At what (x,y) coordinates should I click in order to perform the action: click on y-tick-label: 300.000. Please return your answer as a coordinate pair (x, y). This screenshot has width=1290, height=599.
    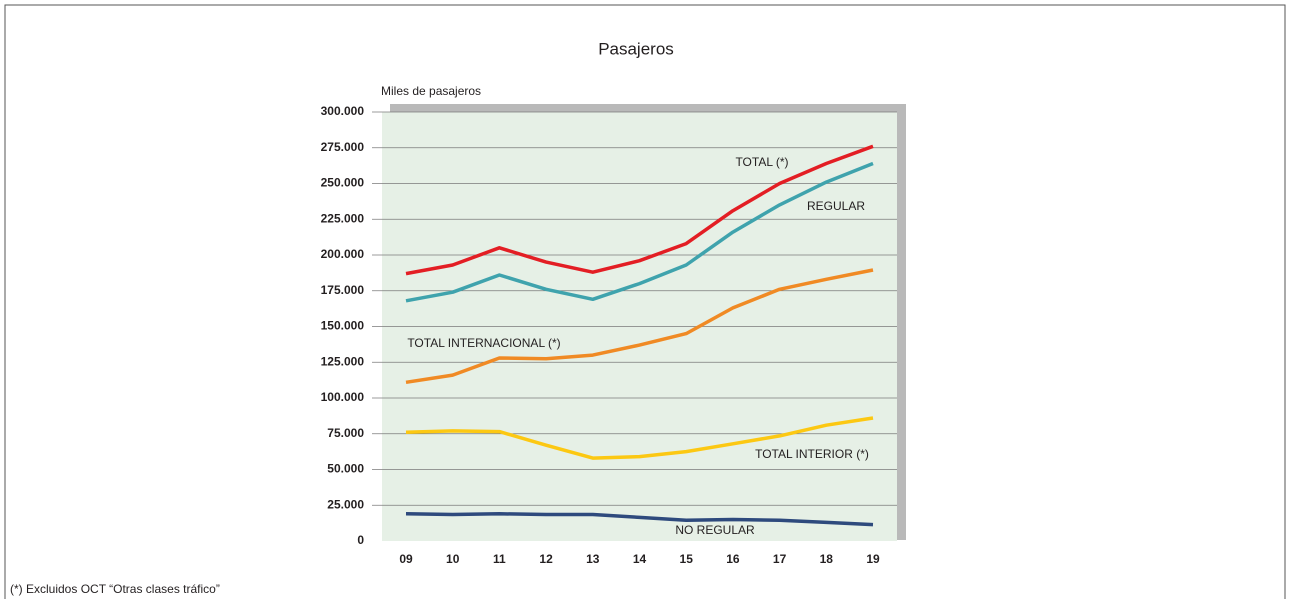
    Looking at the image, I should click on (343, 111).